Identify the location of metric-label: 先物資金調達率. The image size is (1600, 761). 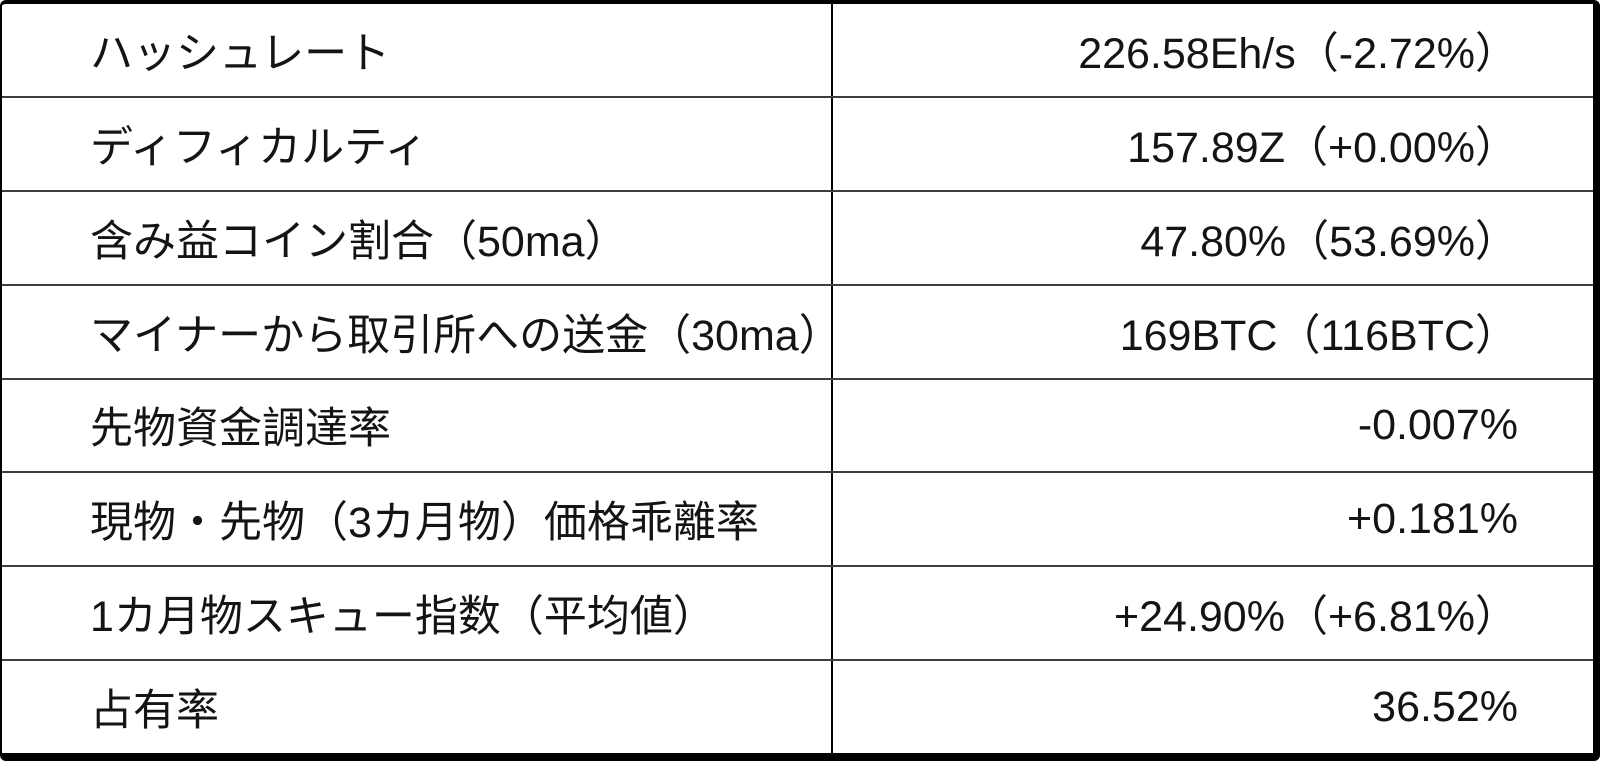
(417, 425).